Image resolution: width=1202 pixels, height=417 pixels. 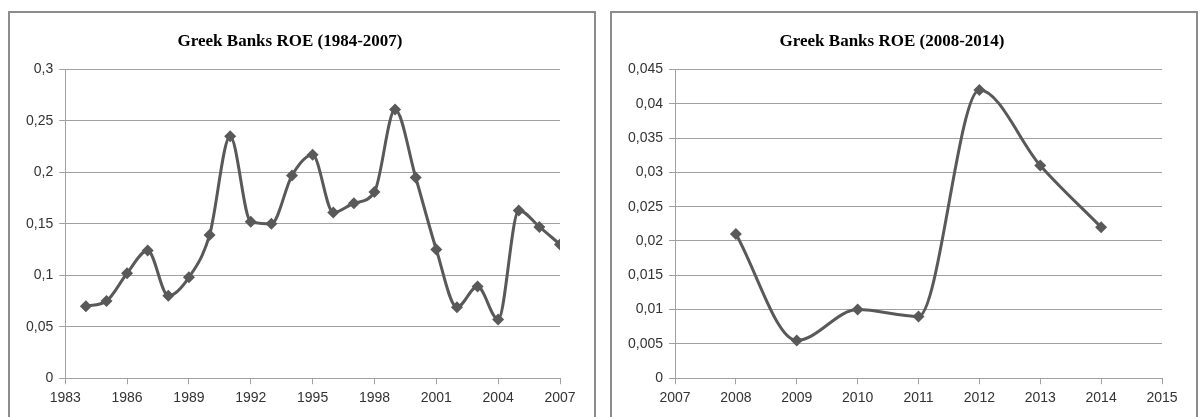 What do you see at coordinates (645, 68) in the screenshot?
I see `y-tick-label: 0,045` at bounding box center [645, 68].